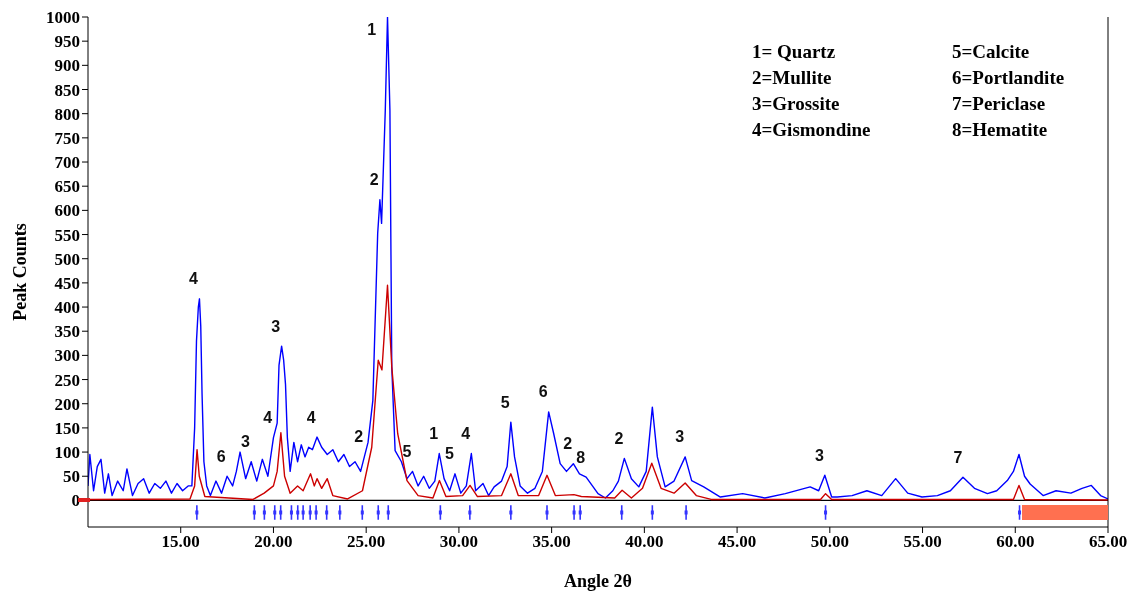 Image resolution: width=1133 pixels, height=592 pixels. I want to click on annotation: 3=Grossite, so click(796, 103).